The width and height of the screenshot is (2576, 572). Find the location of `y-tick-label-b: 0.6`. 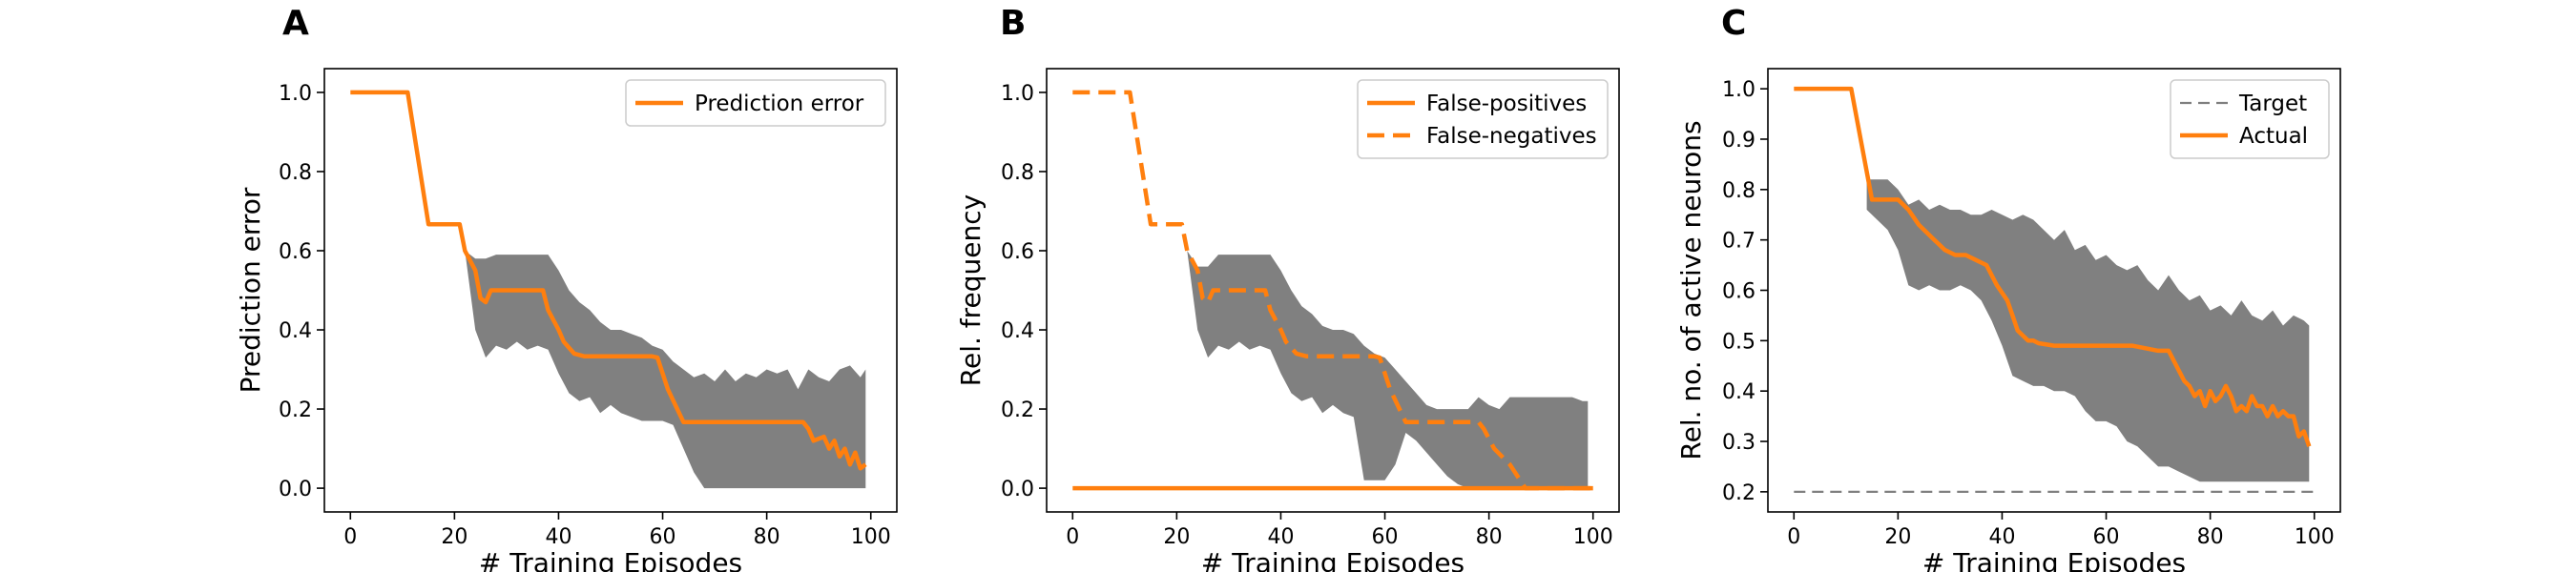

y-tick-label-b: 0.6 is located at coordinates (1017, 252).